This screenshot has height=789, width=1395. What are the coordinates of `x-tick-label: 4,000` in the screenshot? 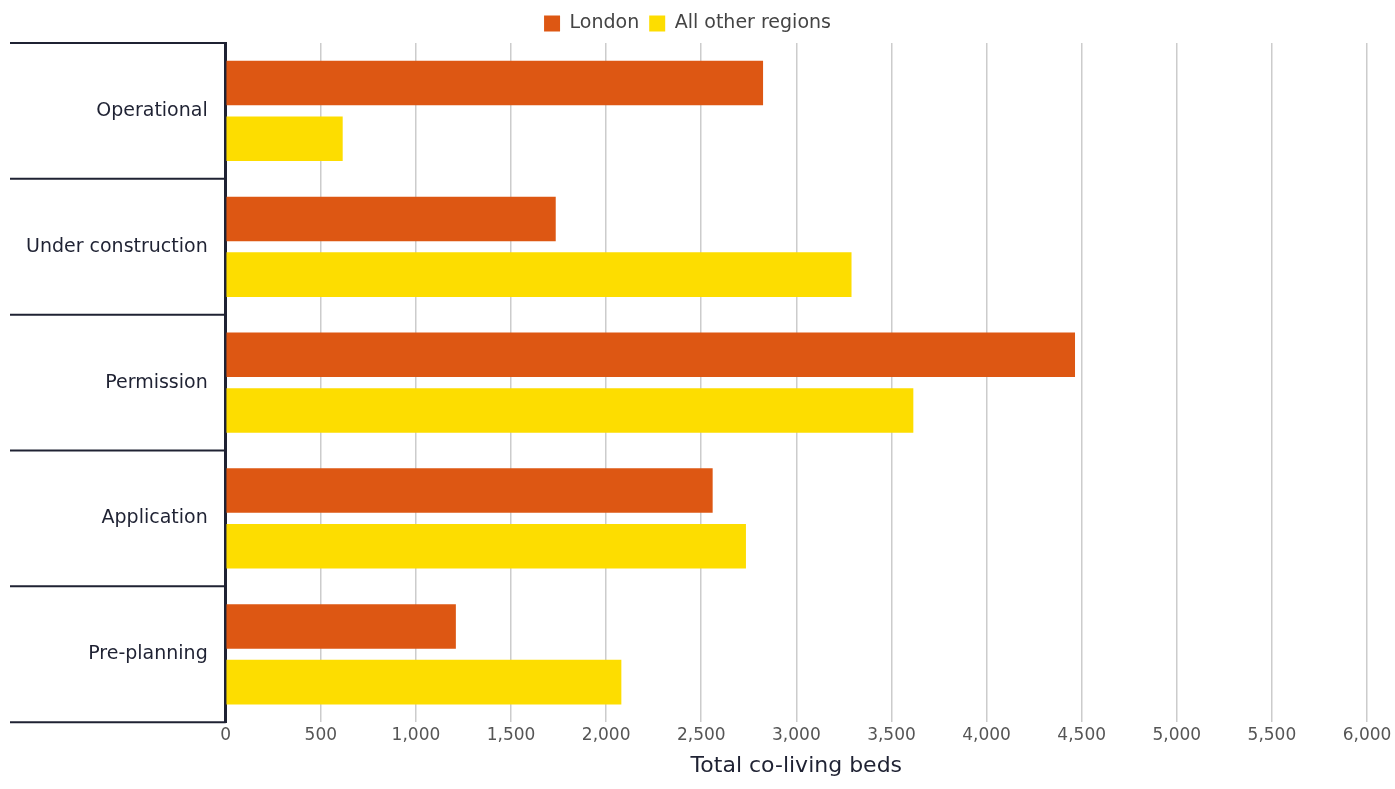 It's located at (986, 733).